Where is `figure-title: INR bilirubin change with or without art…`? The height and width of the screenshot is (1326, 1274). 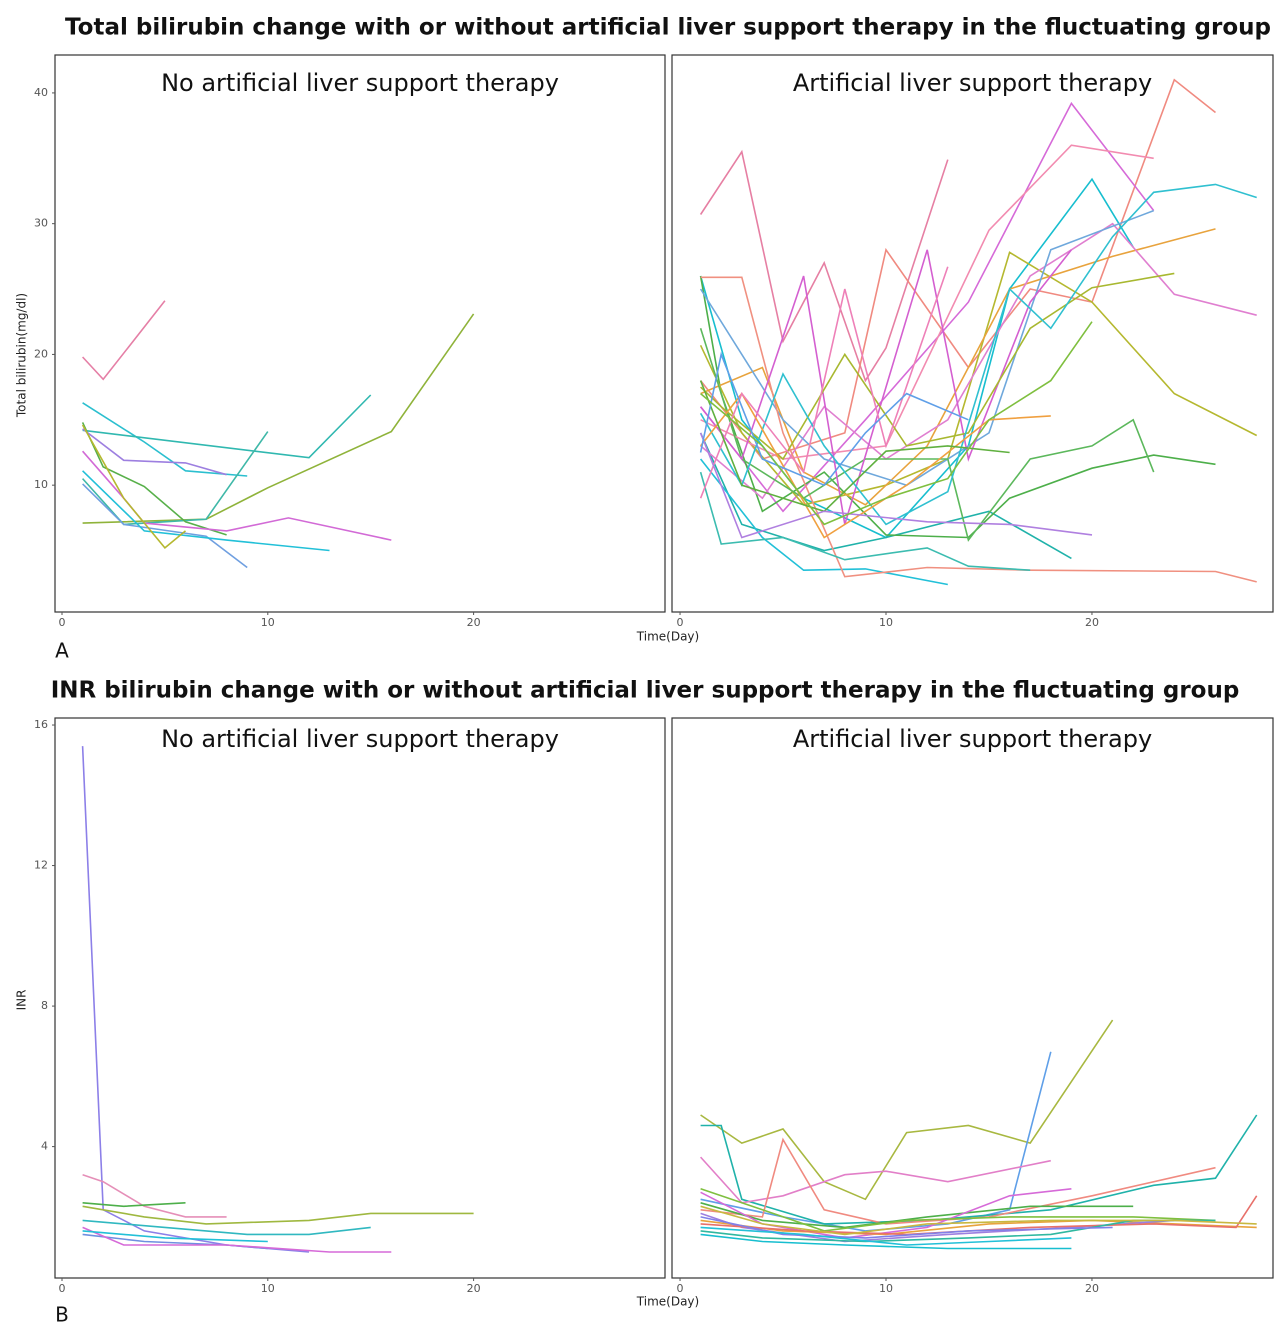 figure-title: INR bilirubin change with or without art… is located at coordinates (645, 691).